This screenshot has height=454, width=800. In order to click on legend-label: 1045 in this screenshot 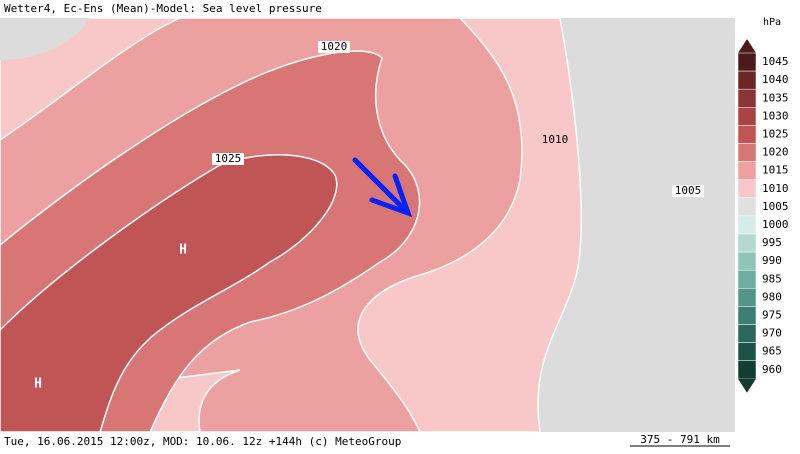, I will do `click(775, 61)`.